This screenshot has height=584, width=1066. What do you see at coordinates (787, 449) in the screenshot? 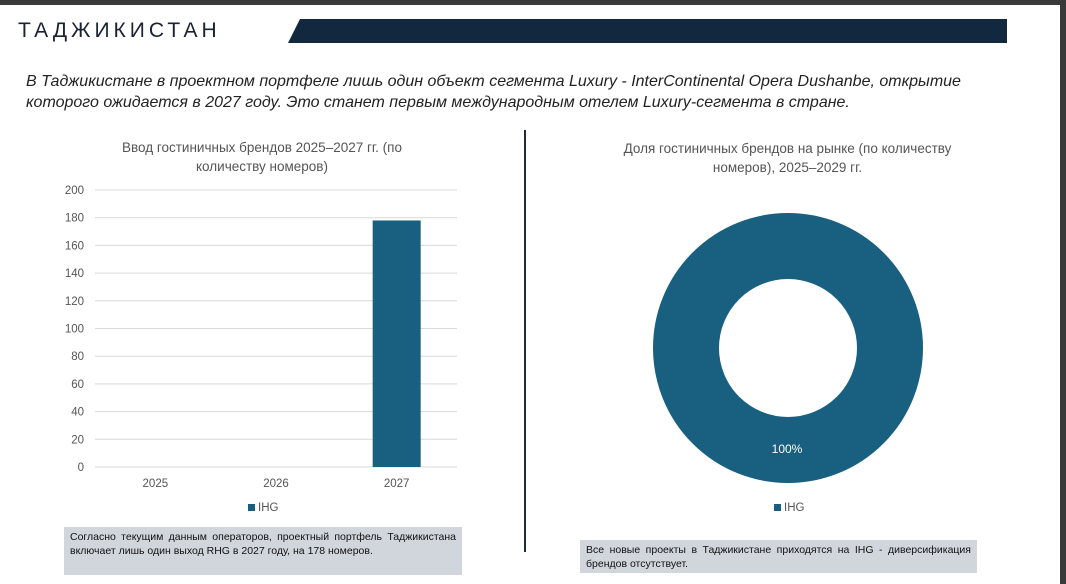
I see `donut-data-label: 100%` at bounding box center [787, 449].